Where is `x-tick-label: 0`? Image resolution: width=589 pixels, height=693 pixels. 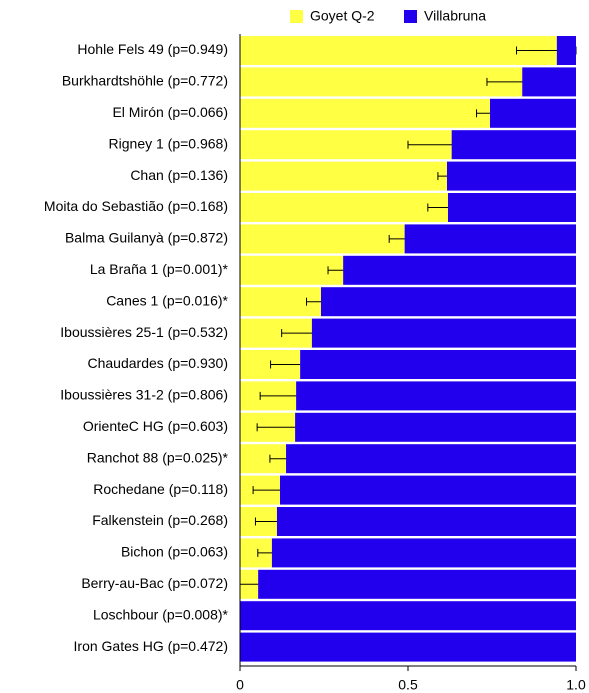 x-tick-label: 0 is located at coordinates (240, 685).